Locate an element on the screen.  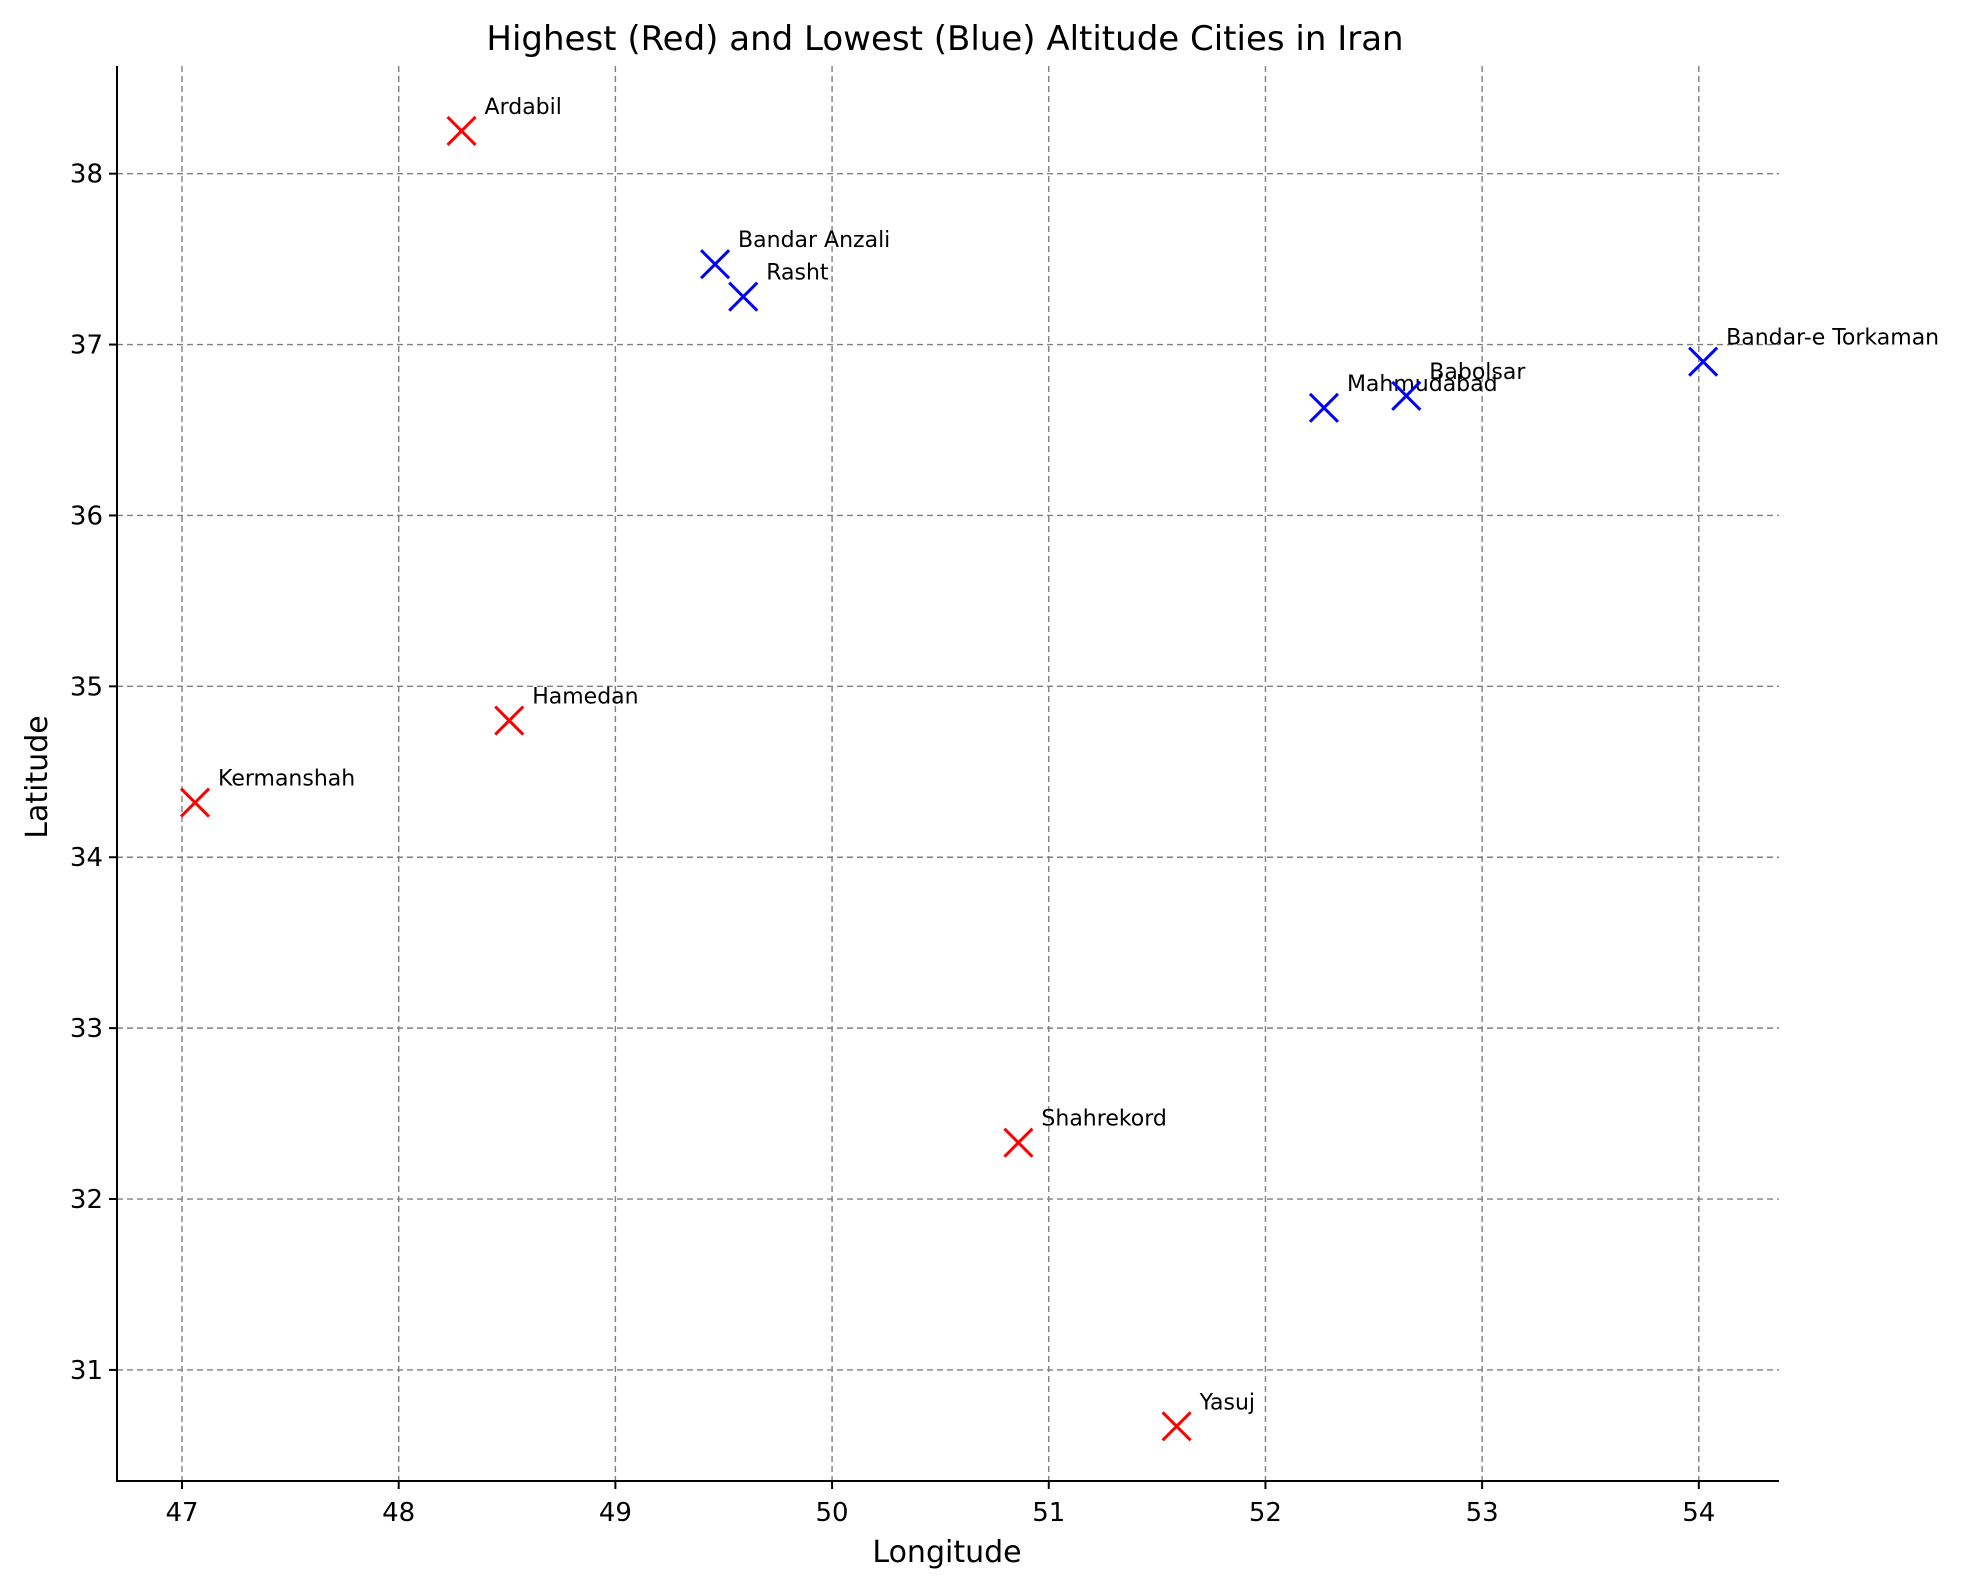
point-label: Bandar-e Torkaman is located at coordinates (1832, 338).